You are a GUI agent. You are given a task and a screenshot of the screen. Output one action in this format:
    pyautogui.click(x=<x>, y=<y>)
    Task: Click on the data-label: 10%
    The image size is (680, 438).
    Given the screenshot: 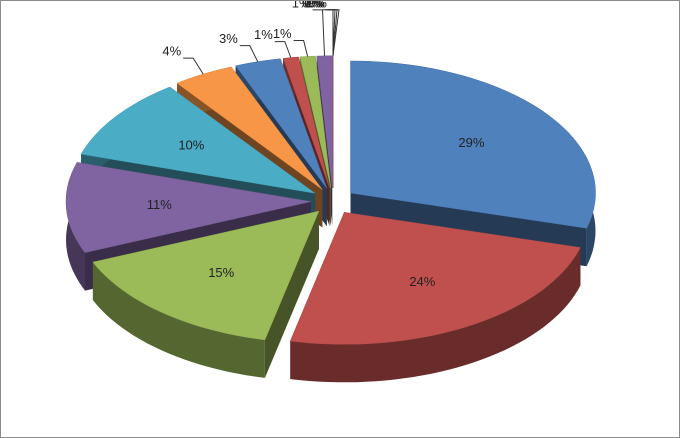 What is the action you would take?
    pyautogui.click(x=191, y=144)
    